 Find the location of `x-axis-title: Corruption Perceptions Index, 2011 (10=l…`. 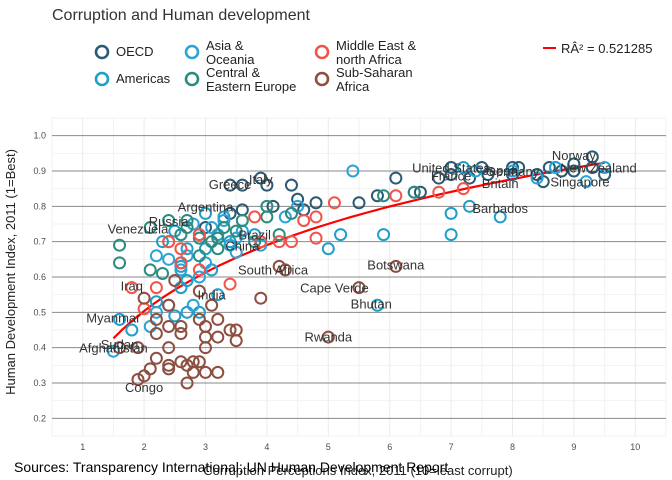

x-axis-title: Corruption Perceptions Index, 2011 (10=l… is located at coordinates (357, 470).